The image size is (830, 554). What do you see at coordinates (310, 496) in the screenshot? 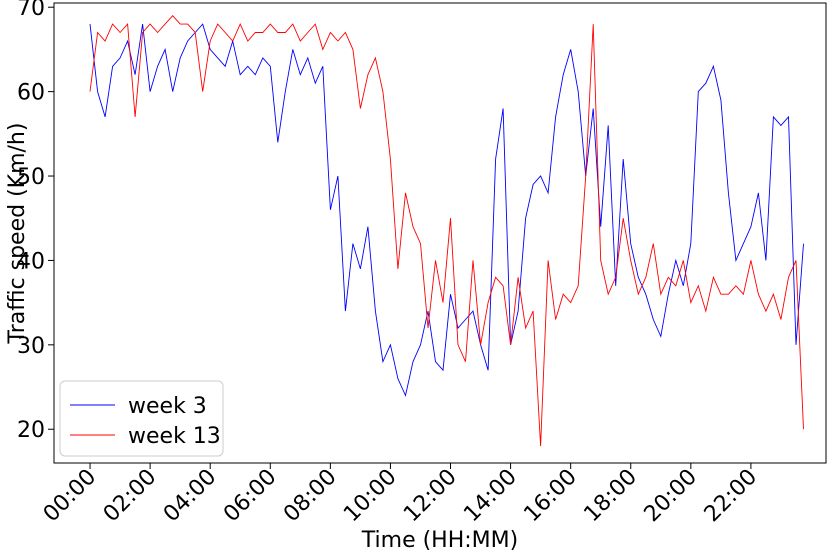
I see `x-tick-label: 08:00` at bounding box center [310, 496].